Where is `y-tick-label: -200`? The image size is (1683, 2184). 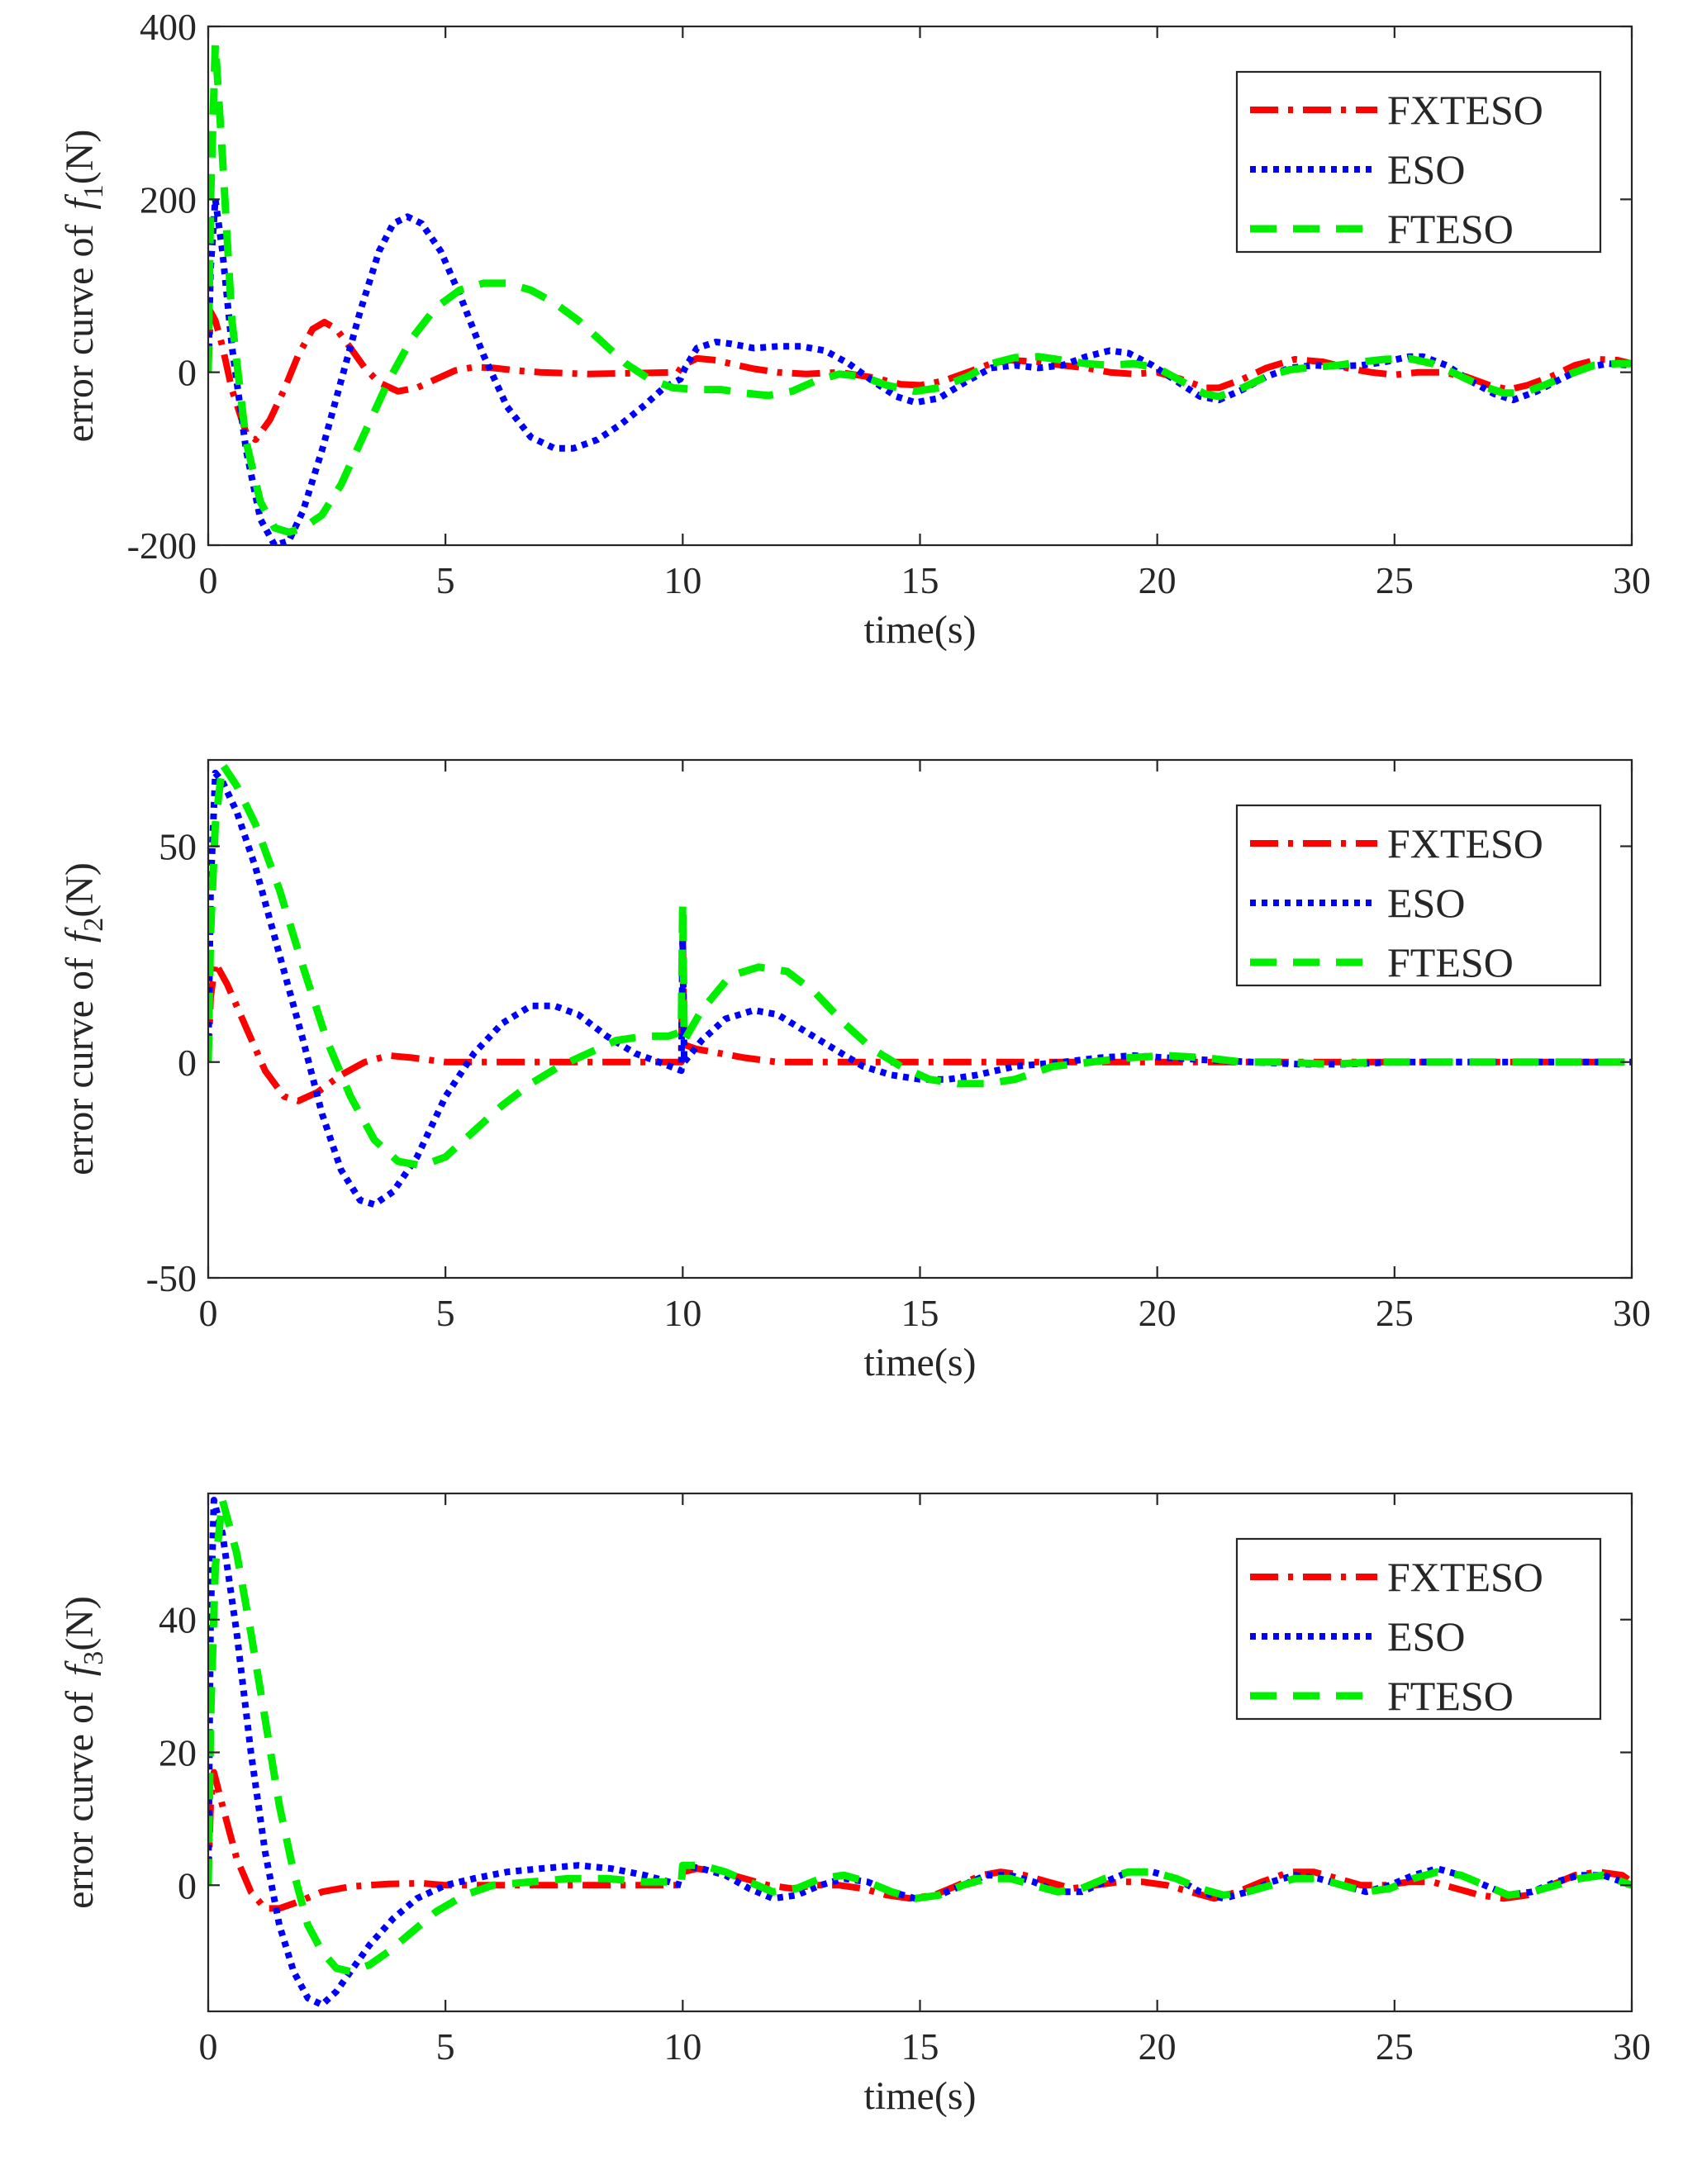 y-tick-label: -200 is located at coordinates (162, 546).